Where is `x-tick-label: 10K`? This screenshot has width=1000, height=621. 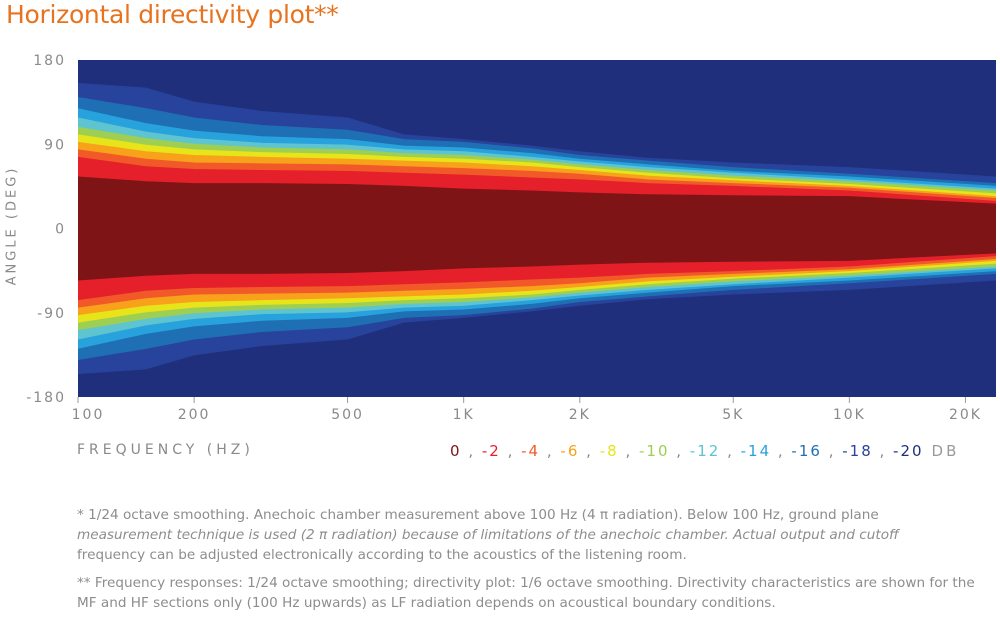
x-tick-label: 10K is located at coordinates (849, 415).